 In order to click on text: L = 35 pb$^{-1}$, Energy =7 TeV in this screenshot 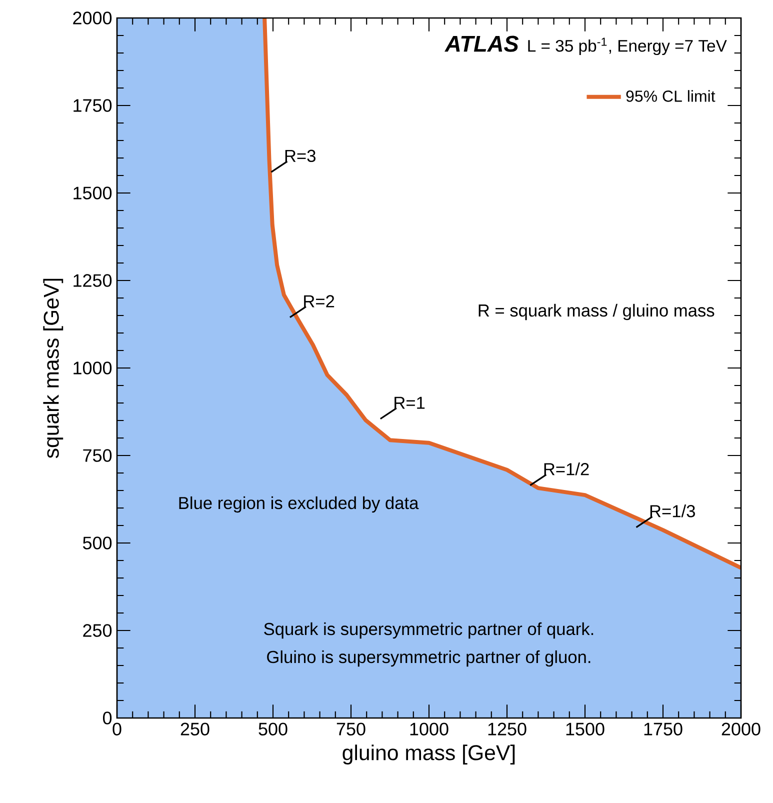, I will do `click(627, 47)`.